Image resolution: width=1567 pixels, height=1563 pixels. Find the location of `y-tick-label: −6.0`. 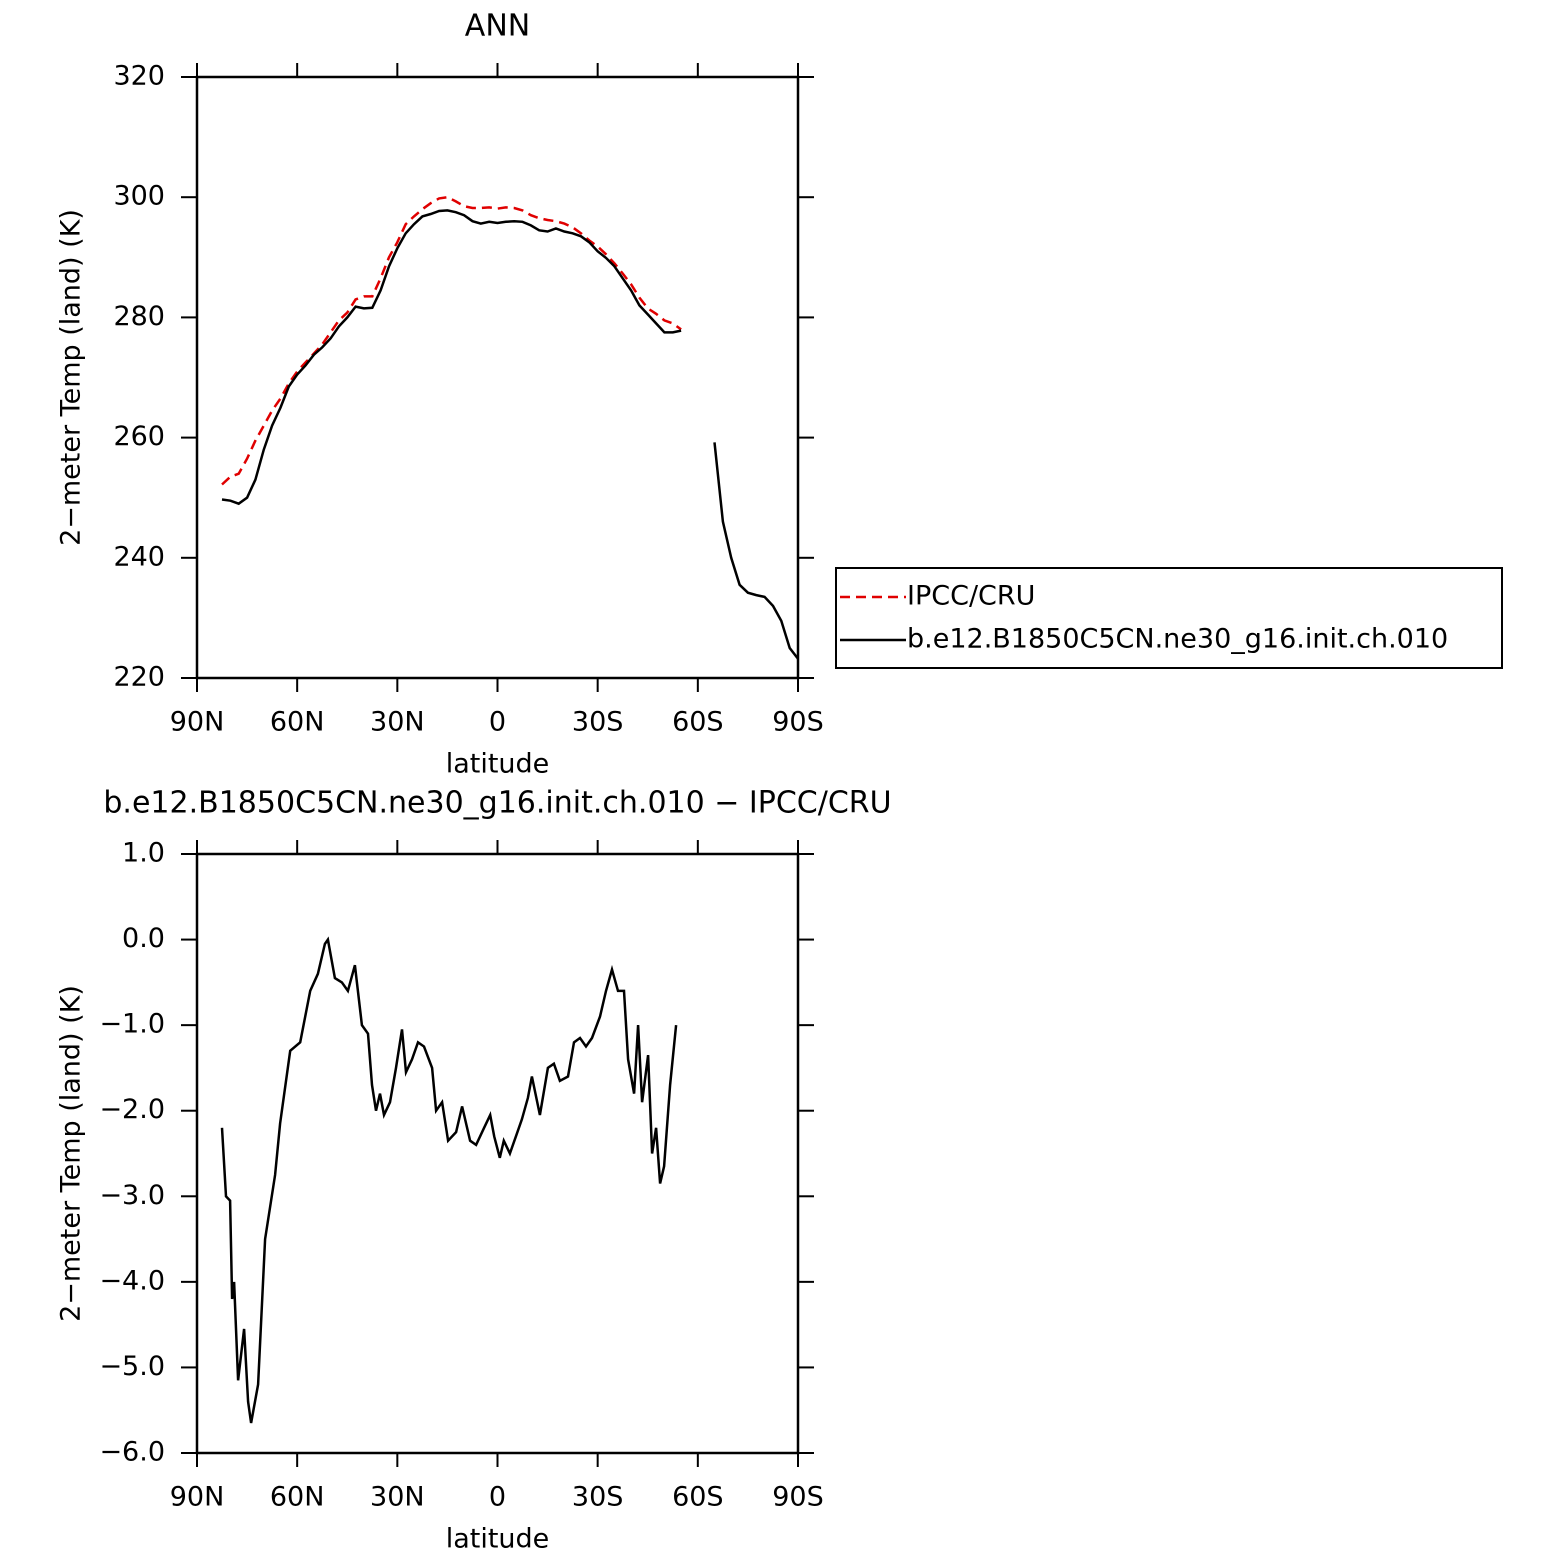

y-tick-label: −6.0 is located at coordinates (132, 1452).